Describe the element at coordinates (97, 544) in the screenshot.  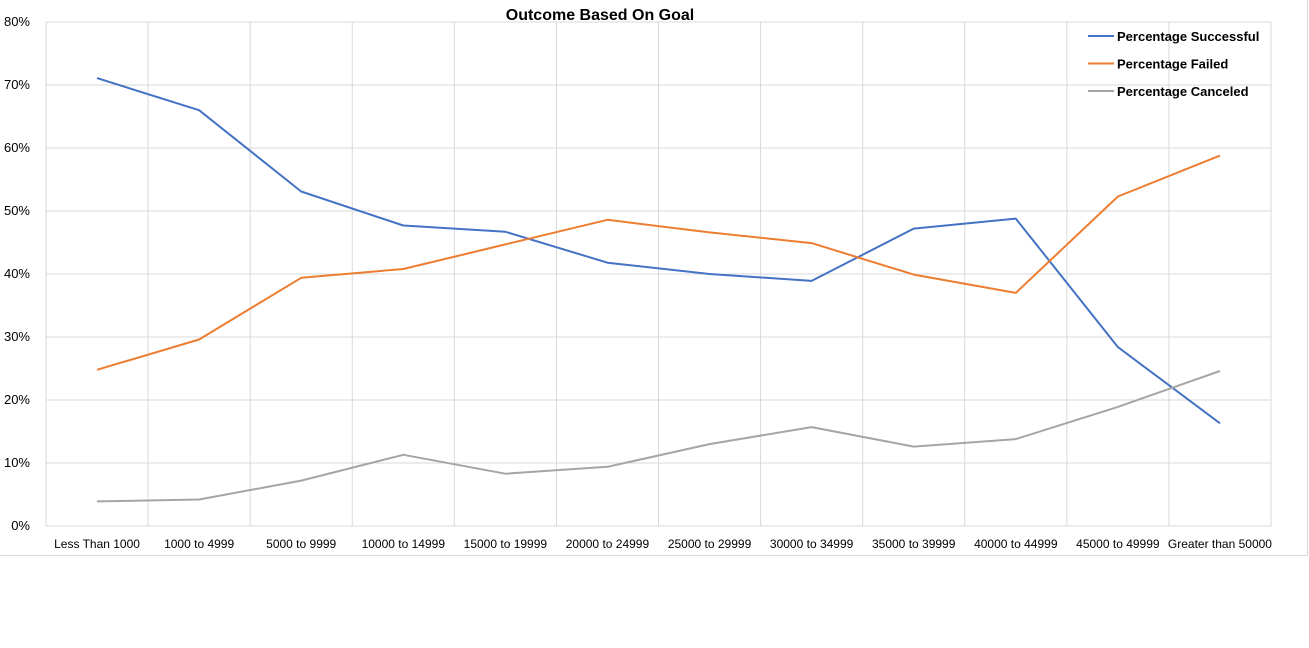
I see `x-tick-label: Less Than 1000` at that location.